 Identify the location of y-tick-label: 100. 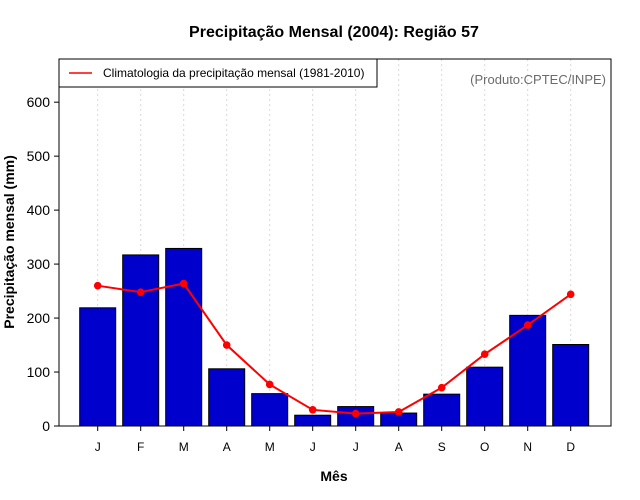
(39, 372).